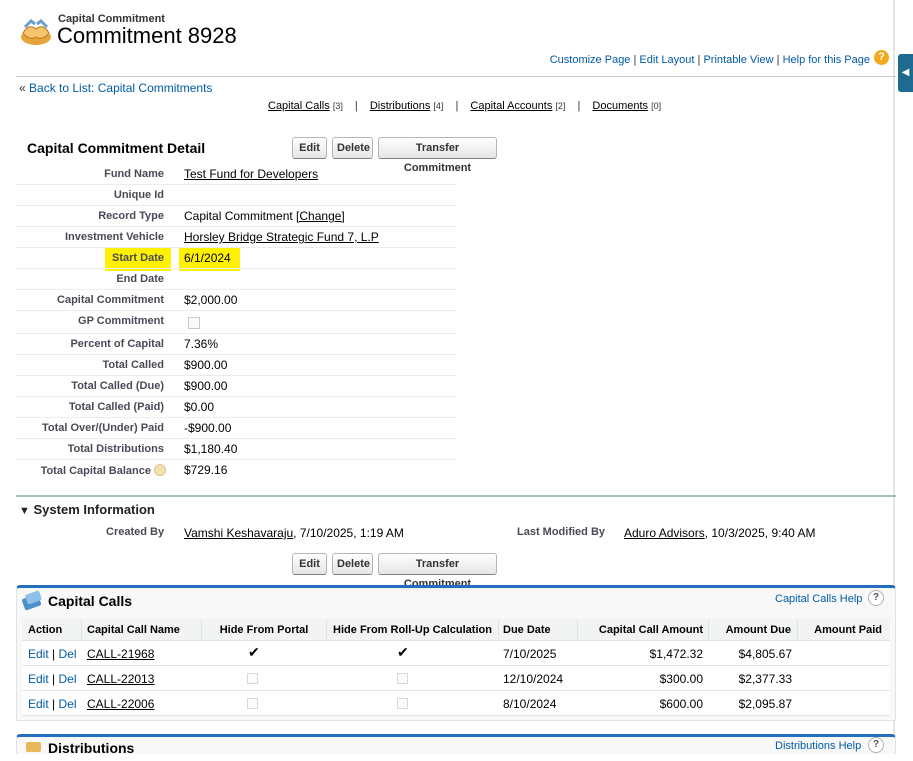  Describe the element at coordinates (236, 279) in the screenshot. I see `field-row-end-date: End Date` at that location.